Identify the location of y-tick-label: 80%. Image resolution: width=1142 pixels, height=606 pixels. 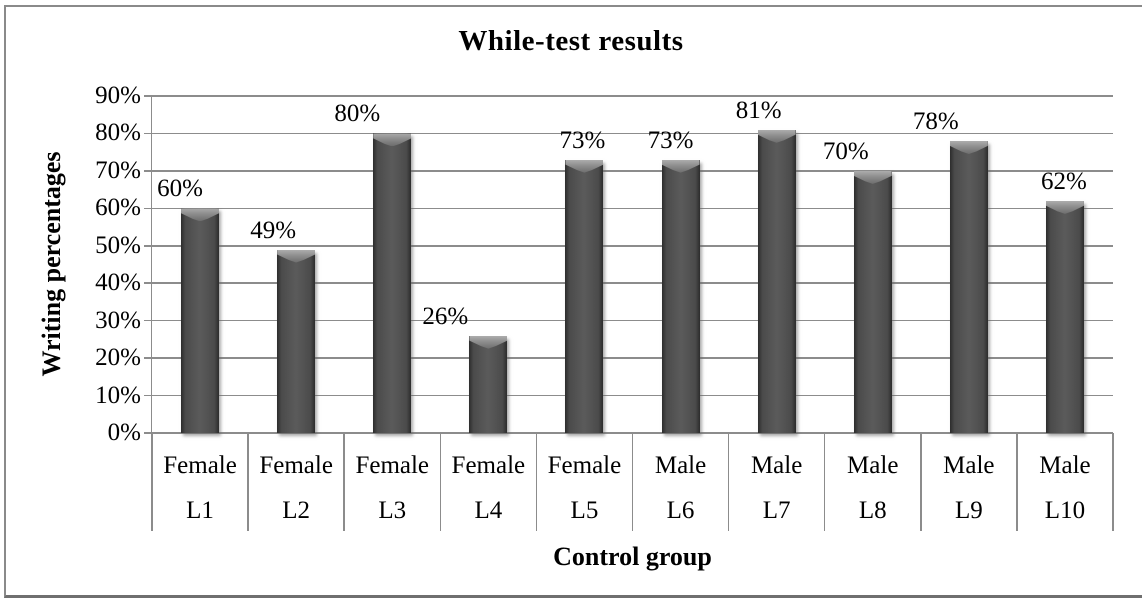
(118, 133).